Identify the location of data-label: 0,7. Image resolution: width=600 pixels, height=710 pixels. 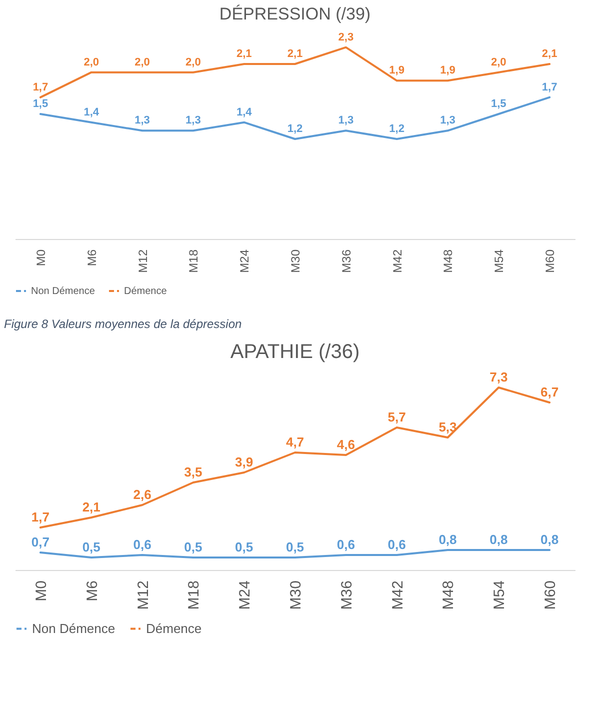
(40, 542).